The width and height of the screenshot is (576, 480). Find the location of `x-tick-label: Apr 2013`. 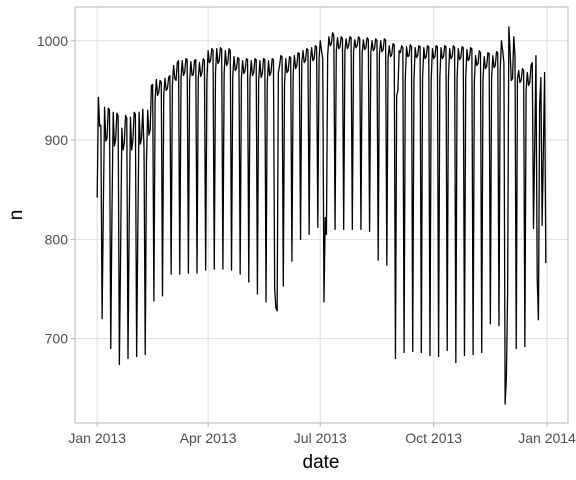

x-tick-label: Apr 2013 is located at coordinates (208, 438).